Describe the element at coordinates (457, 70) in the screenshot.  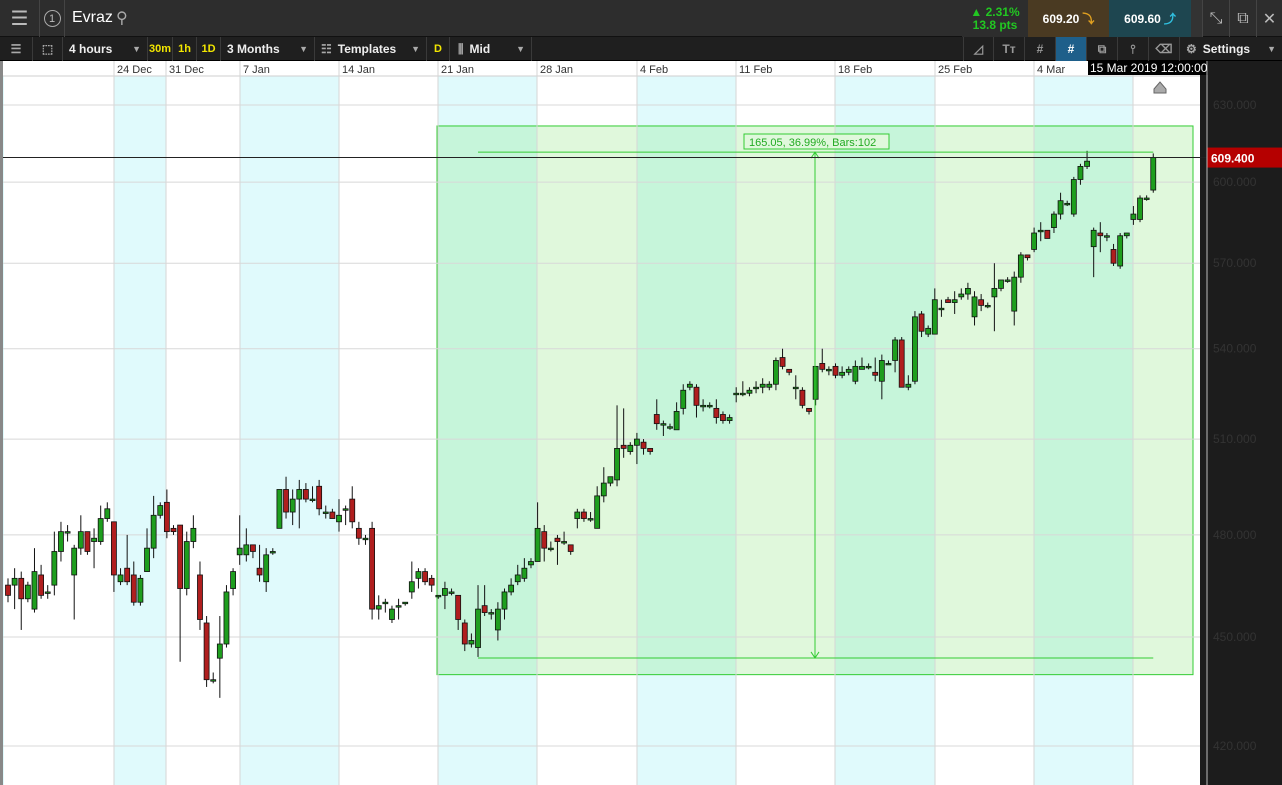
I see `x-tick-label: 21 Jan` at that location.